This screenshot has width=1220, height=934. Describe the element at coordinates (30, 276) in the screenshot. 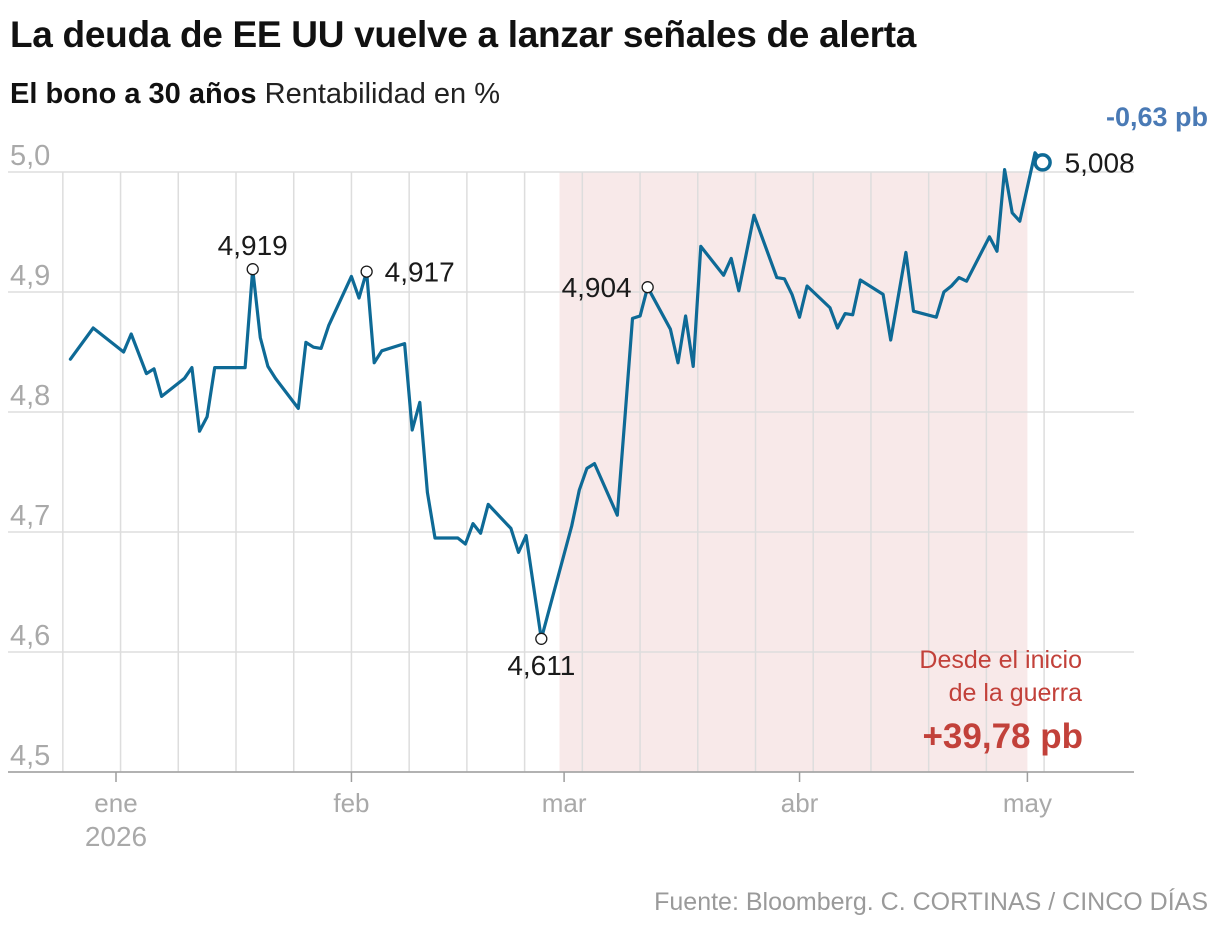

I see `y-tick-label: 4,9` at that location.